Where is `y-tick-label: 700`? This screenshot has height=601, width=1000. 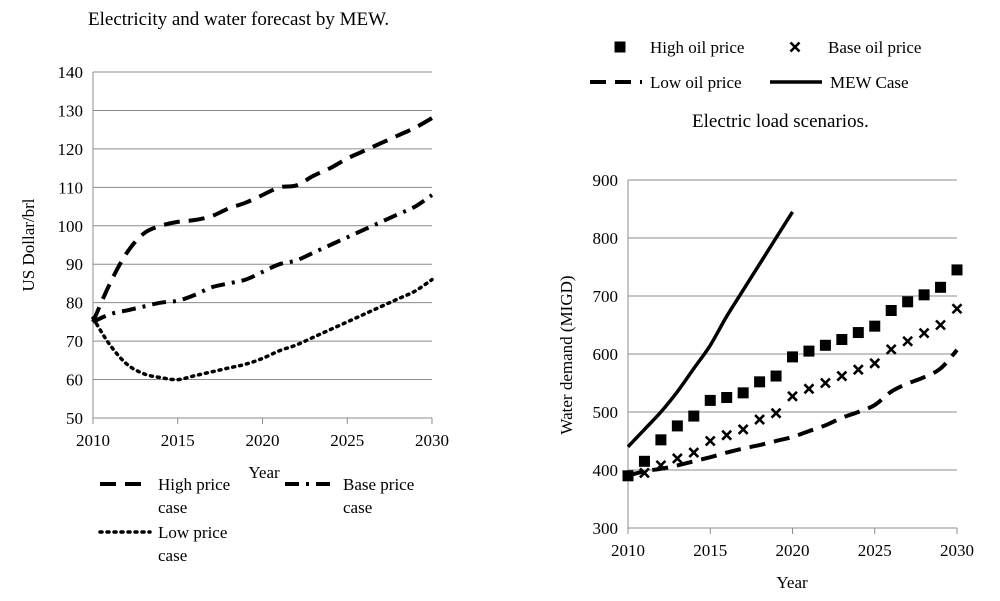
y-tick-label: 700 is located at coordinates (606, 296).